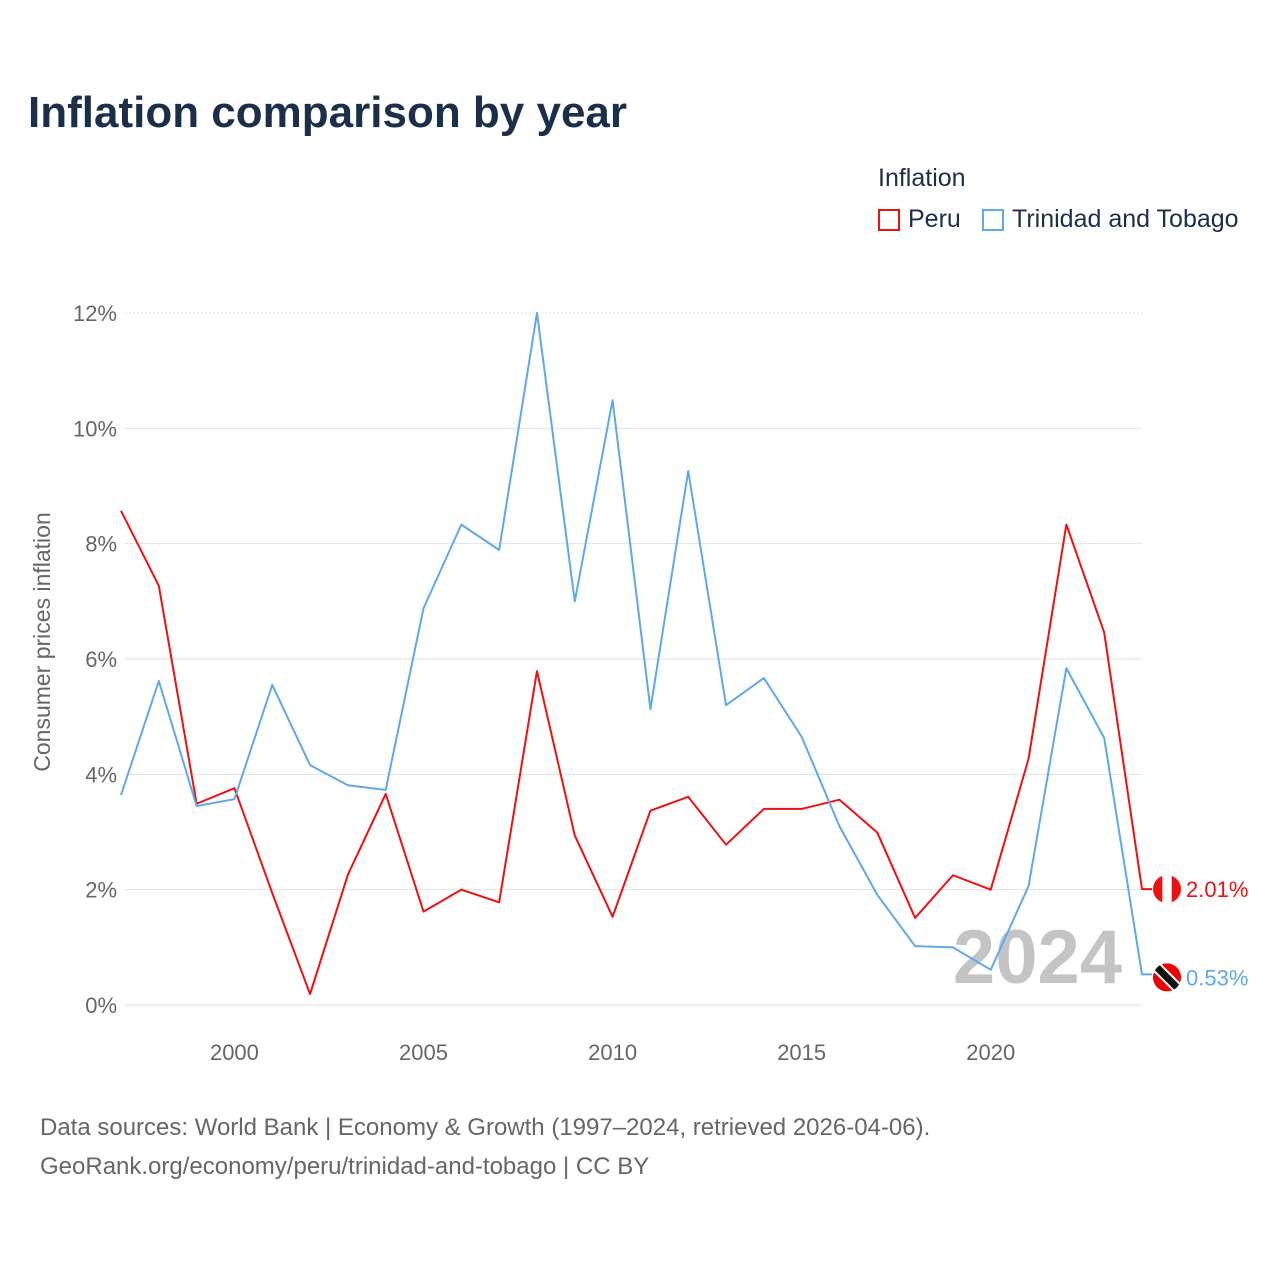 Image resolution: width=1280 pixels, height=1280 pixels. What do you see at coordinates (1217, 977) in the screenshot?
I see `end-value-label: 0.53%` at bounding box center [1217, 977].